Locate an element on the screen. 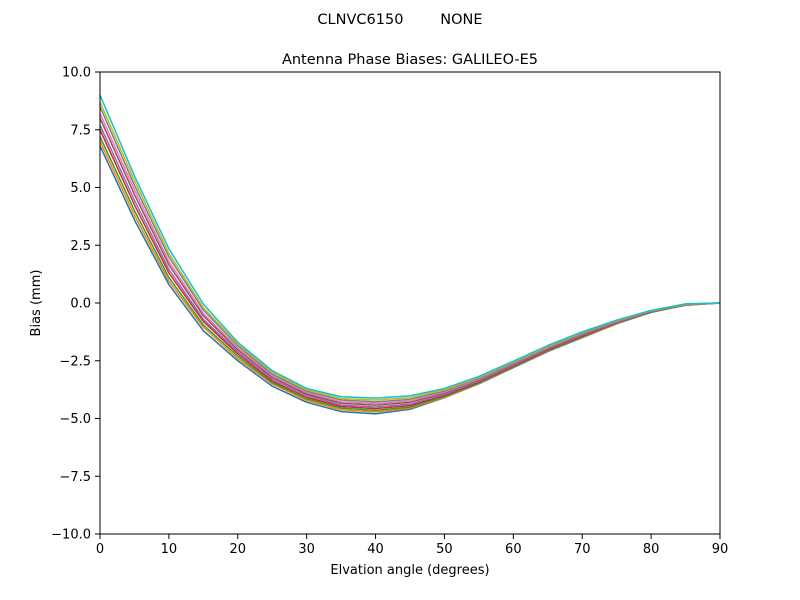 Image resolution: width=800 pixels, height=600 pixels. y-tick-label: −2.5 is located at coordinates (75, 361).